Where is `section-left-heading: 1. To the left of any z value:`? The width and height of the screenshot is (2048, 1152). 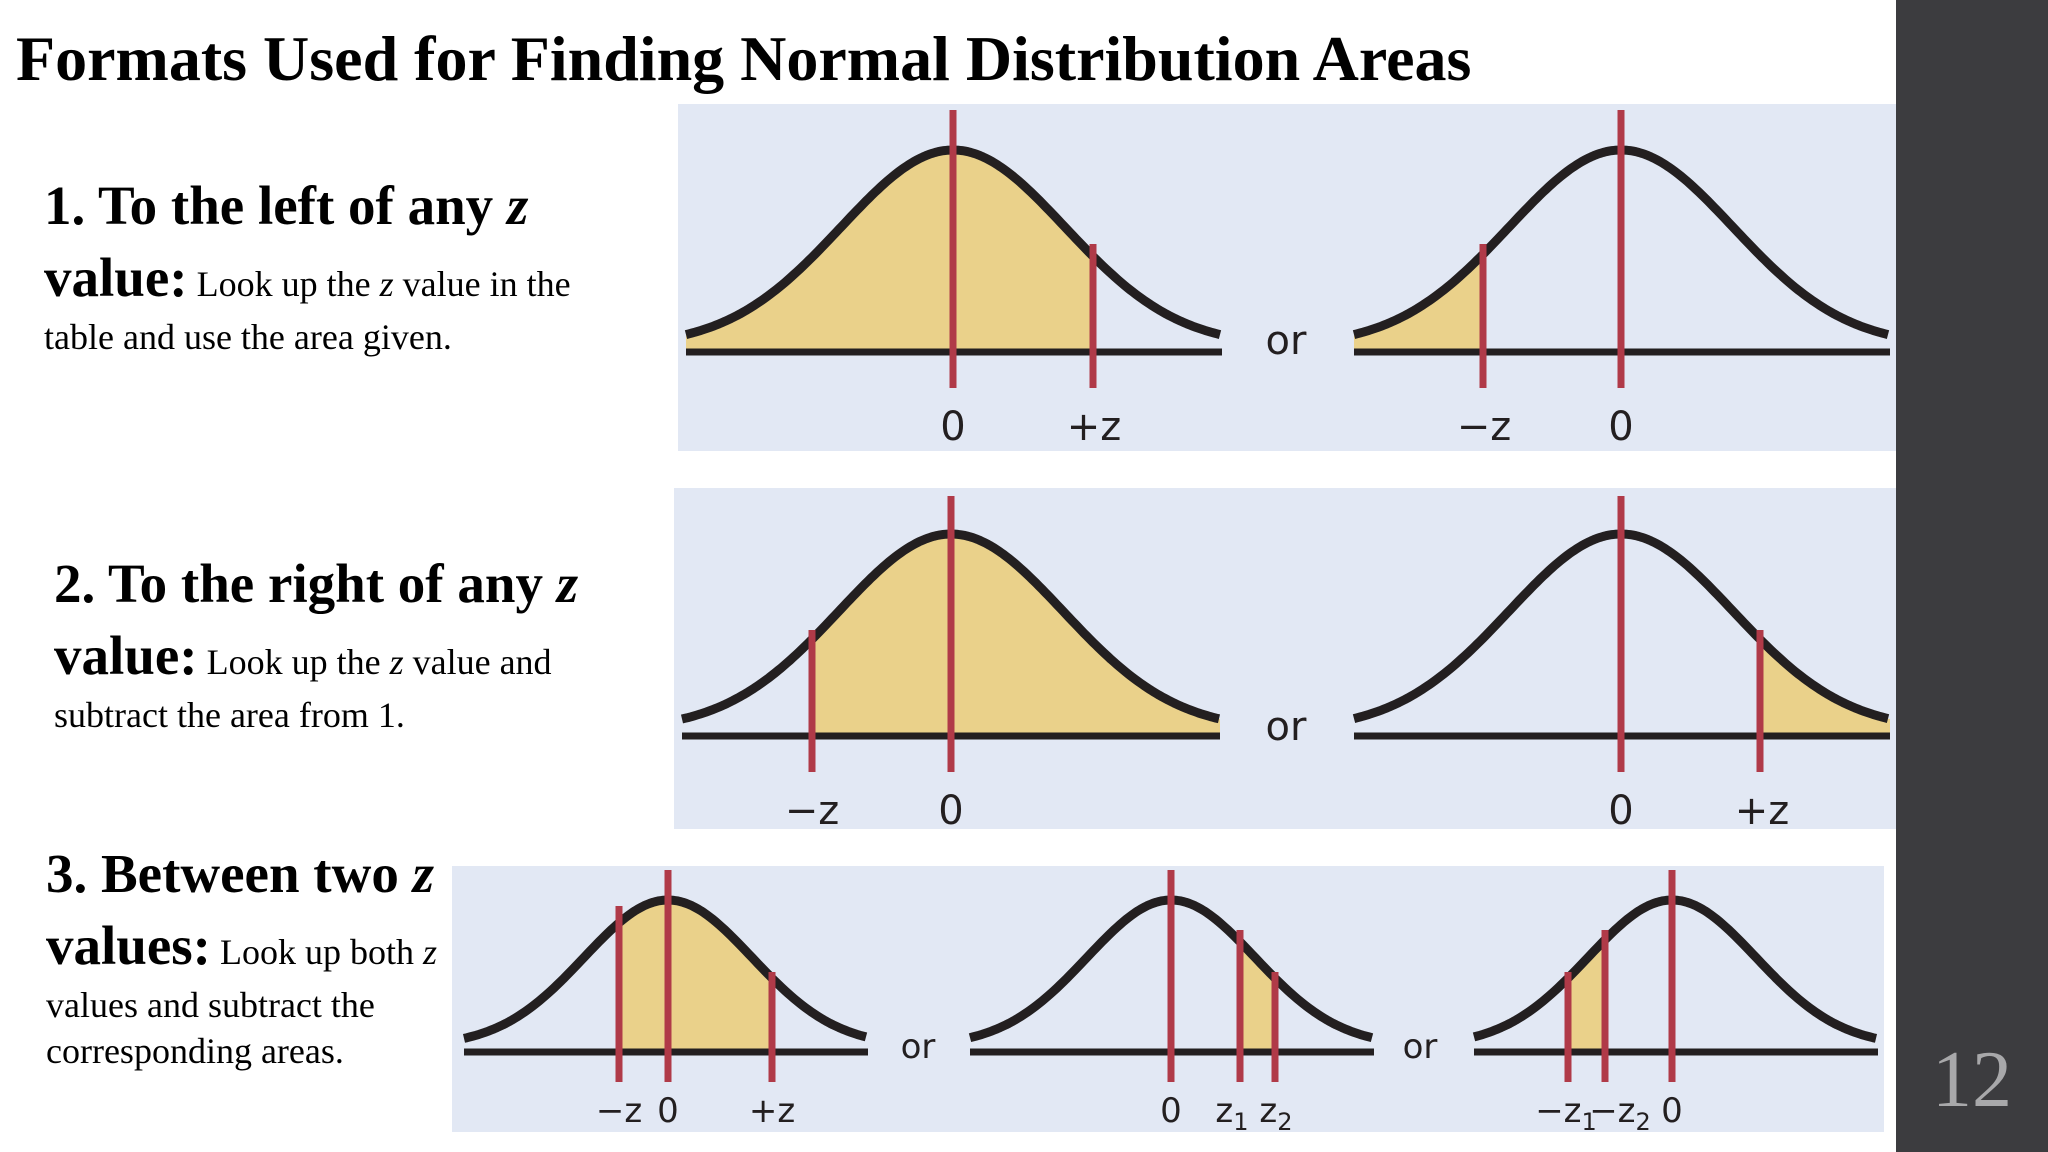 section-left-heading: 1. To the left of any z value: is located at coordinates (286, 241).